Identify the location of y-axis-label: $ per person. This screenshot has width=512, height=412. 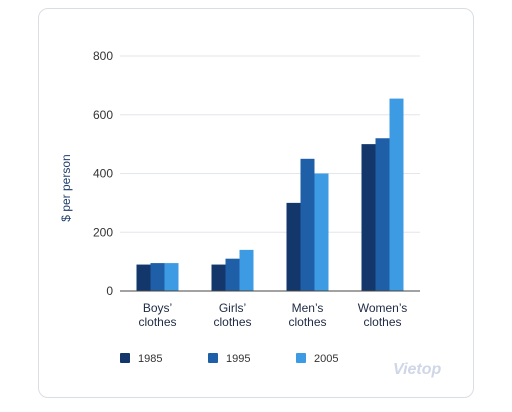
(66, 187).